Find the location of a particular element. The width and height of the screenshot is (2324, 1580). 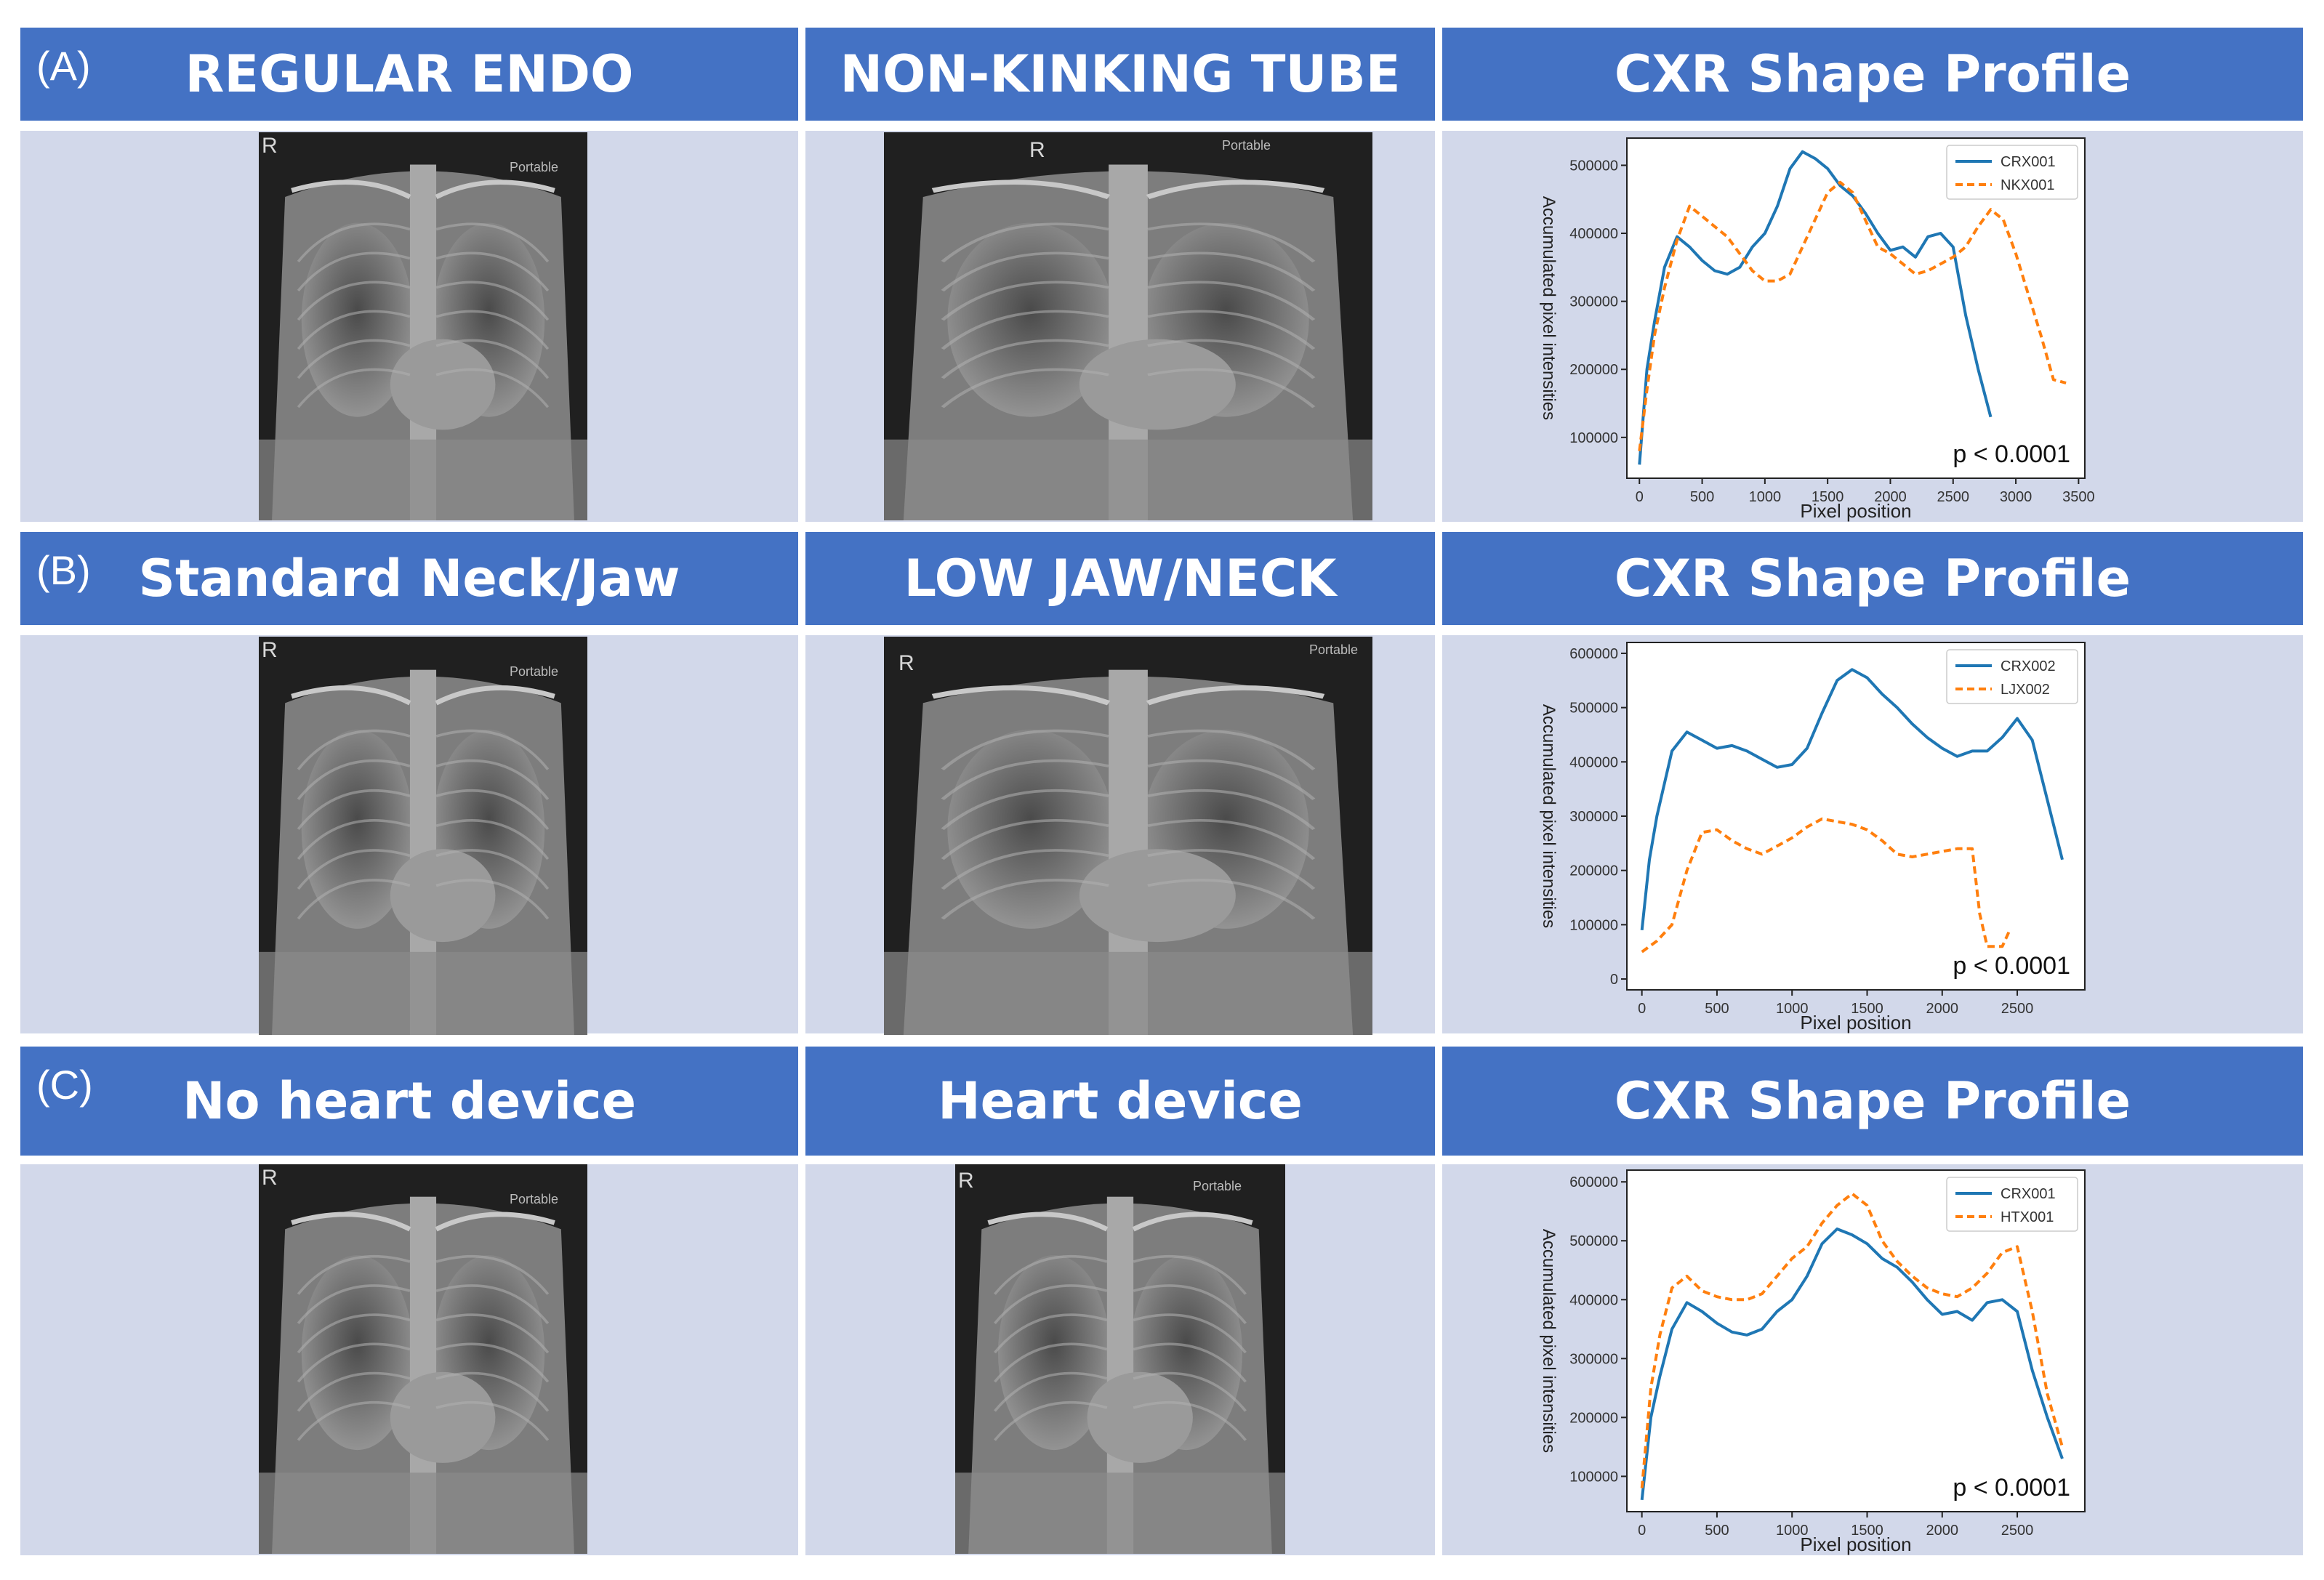

series-line-crx002 is located at coordinates (1852, 799).